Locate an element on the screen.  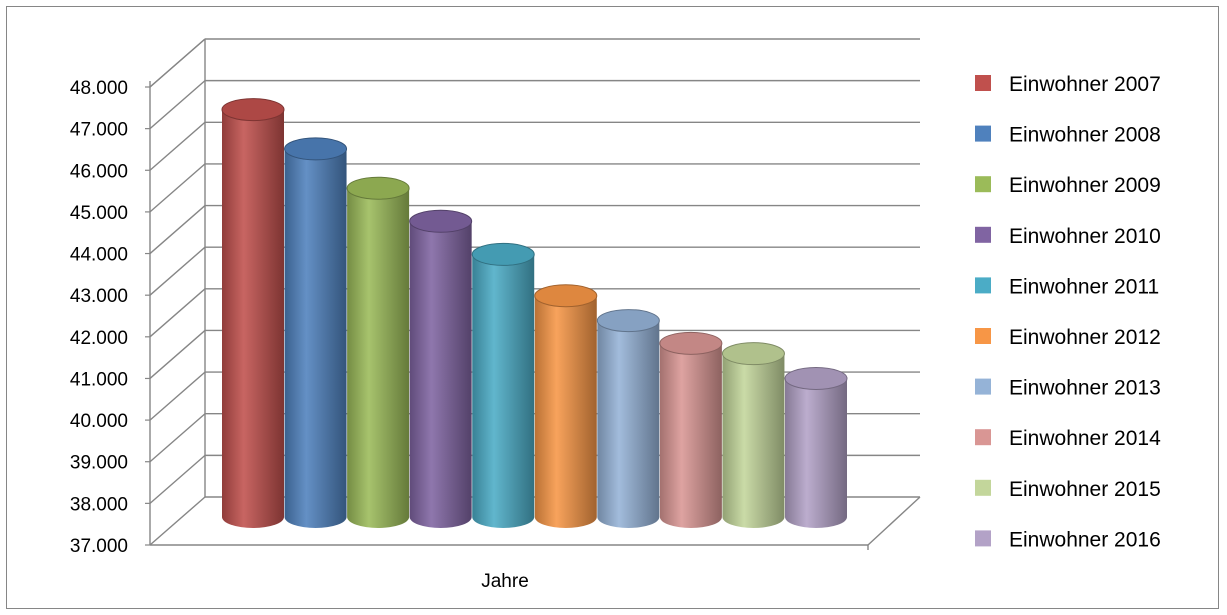
y-tick-label: 41.000 is located at coordinates (99, 379).